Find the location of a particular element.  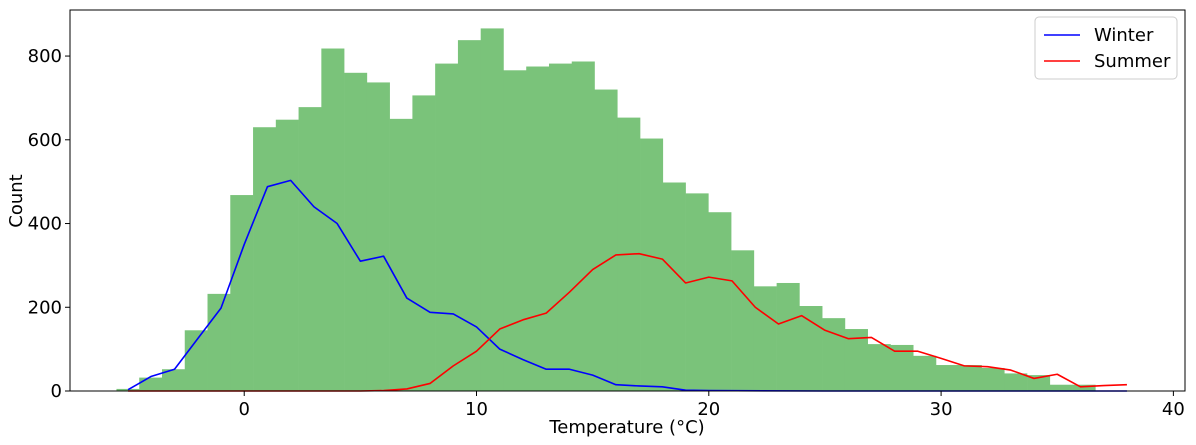

y-tick-label: 200 is located at coordinates (45, 307).